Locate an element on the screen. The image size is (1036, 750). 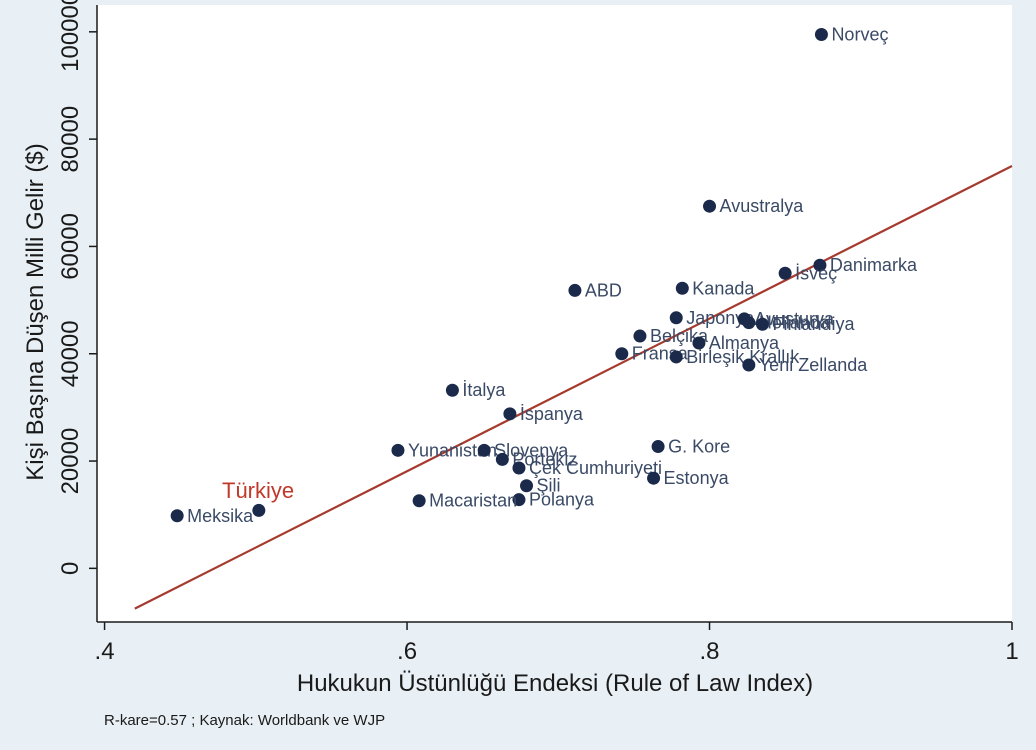
point-label: Slovenya is located at coordinates (531, 450).